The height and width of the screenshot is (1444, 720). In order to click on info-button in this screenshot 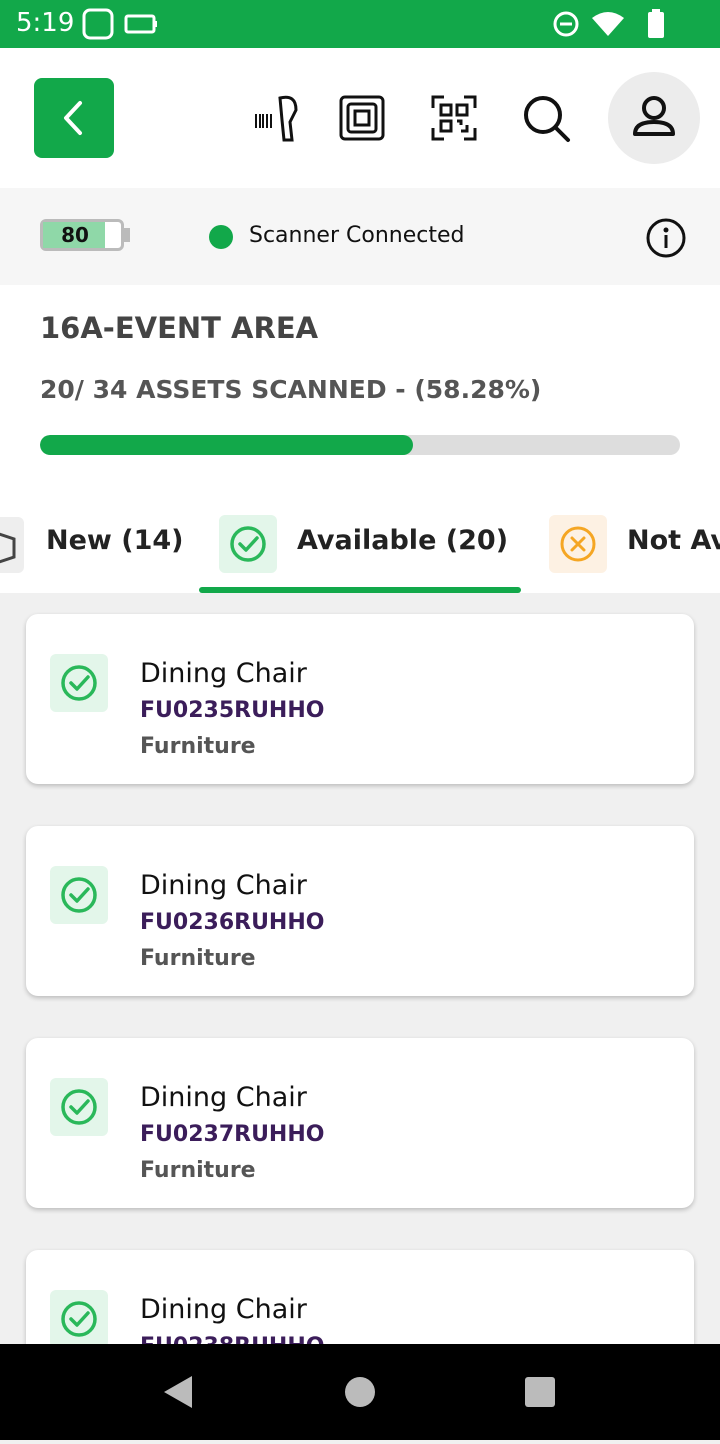, I will do `click(666, 238)`.